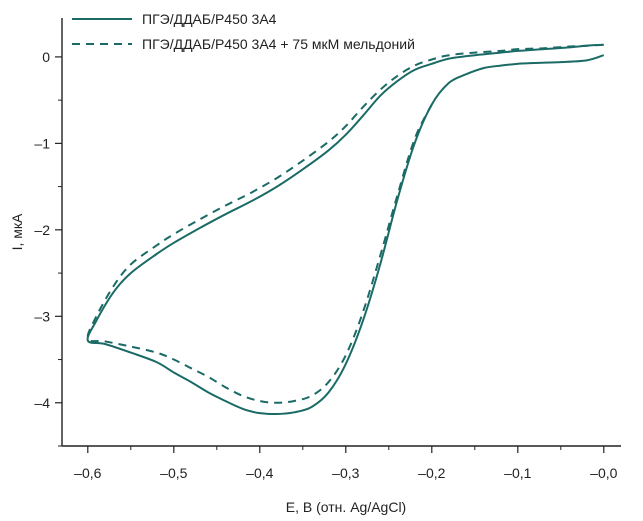 This screenshot has width=643, height=521. Describe the element at coordinates (17, 231) in the screenshot. I see `y-axis-label: I, мкА` at that location.